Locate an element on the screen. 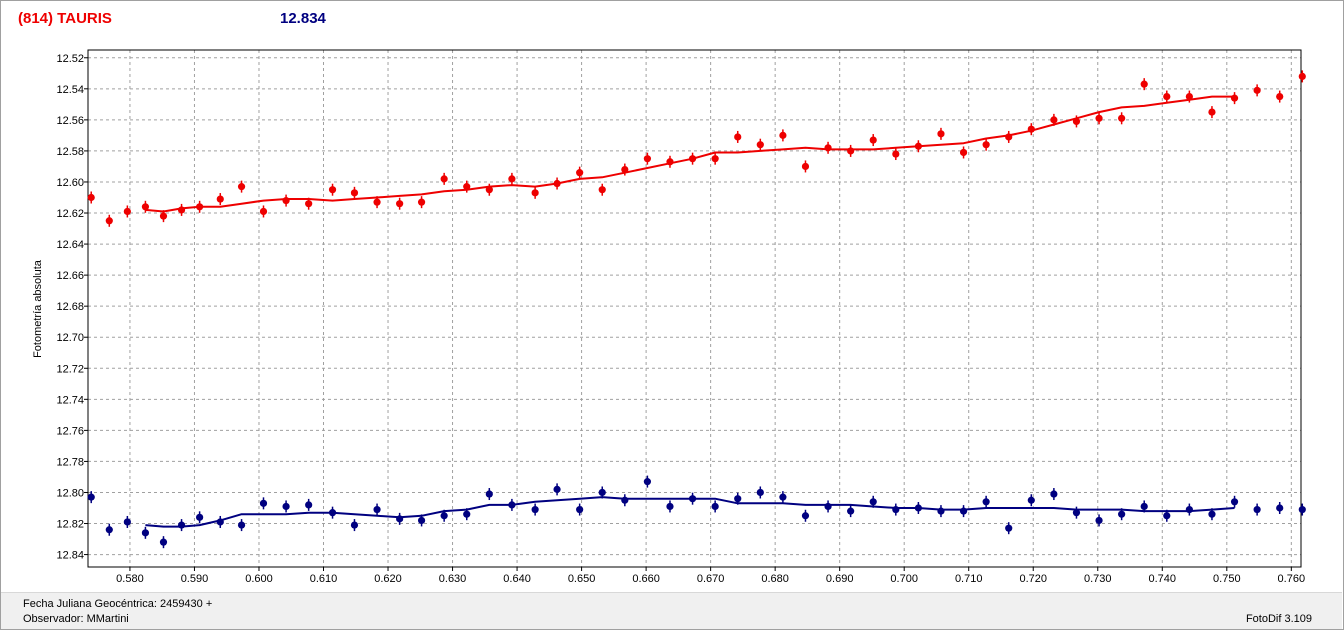 This screenshot has height=630, width=1344. y-tick-label: 12.68 is located at coordinates (70, 307).